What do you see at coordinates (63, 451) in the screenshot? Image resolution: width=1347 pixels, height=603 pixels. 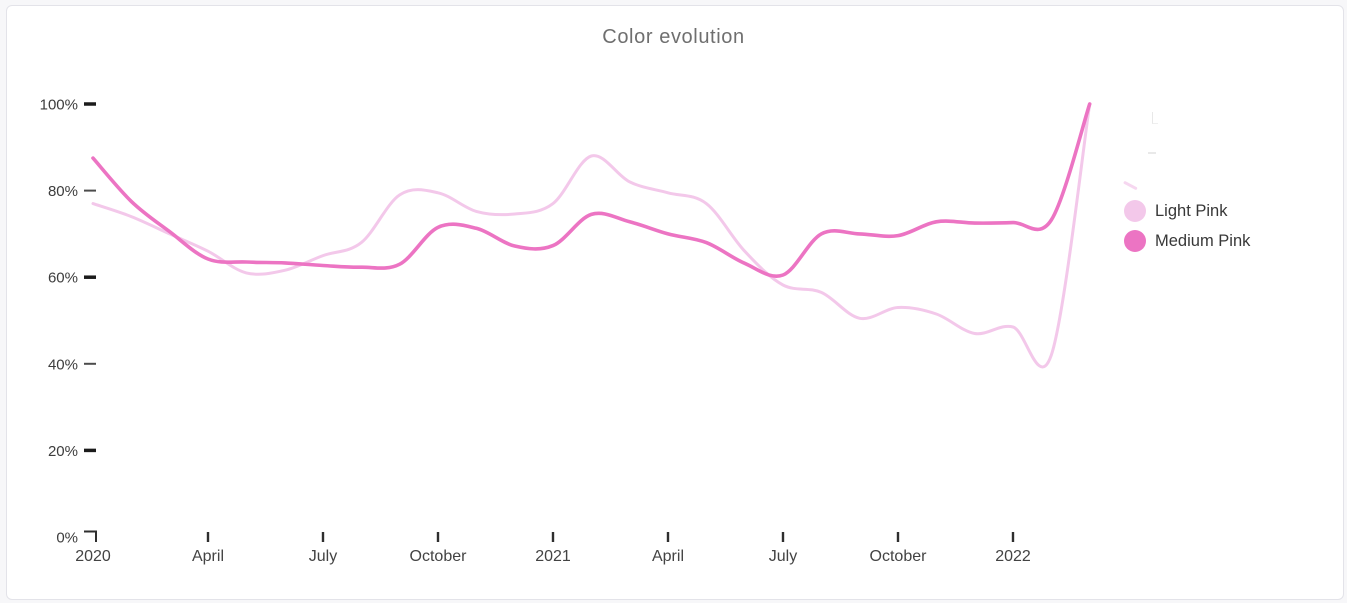 I see `y-axis-tick-label: 20%` at bounding box center [63, 451].